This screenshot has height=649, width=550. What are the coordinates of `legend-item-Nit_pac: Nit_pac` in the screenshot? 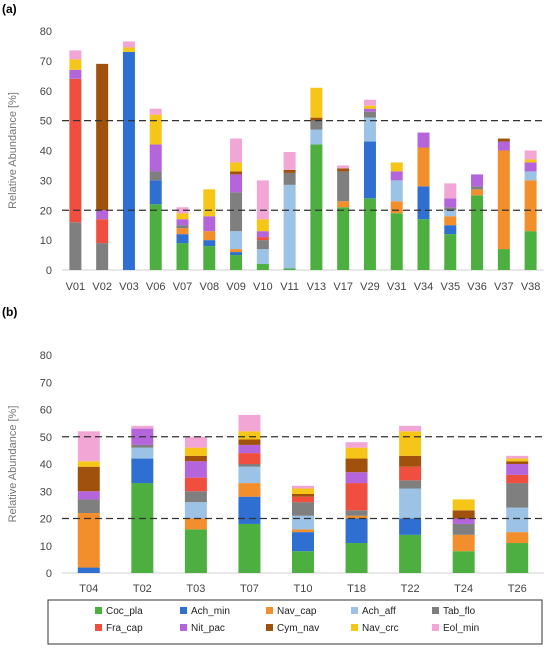 It's located at (202, 628).